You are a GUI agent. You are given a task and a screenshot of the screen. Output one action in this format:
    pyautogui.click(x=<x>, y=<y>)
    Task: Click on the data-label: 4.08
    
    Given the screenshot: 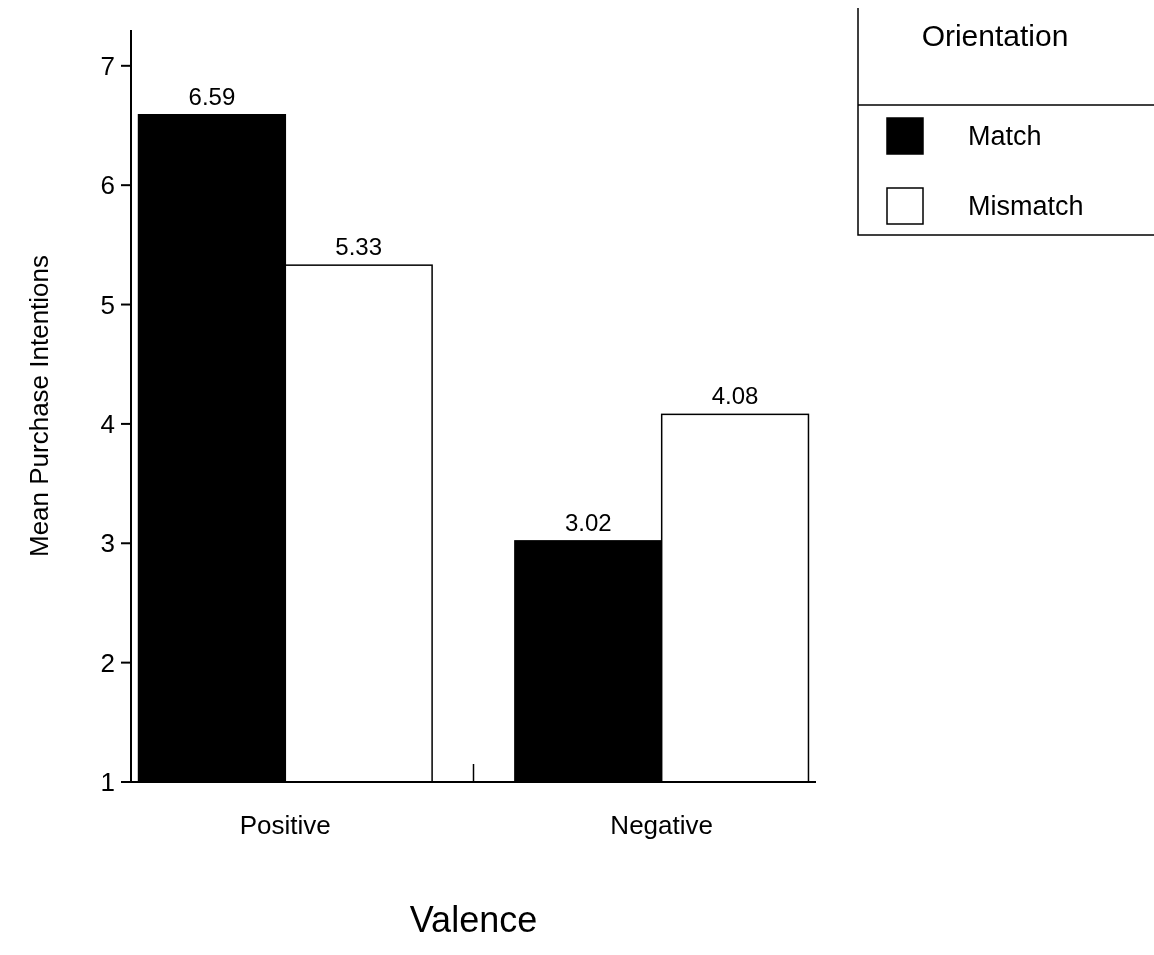 What is the action you would take?
    pyautogui.click(x=735, y=396)
    